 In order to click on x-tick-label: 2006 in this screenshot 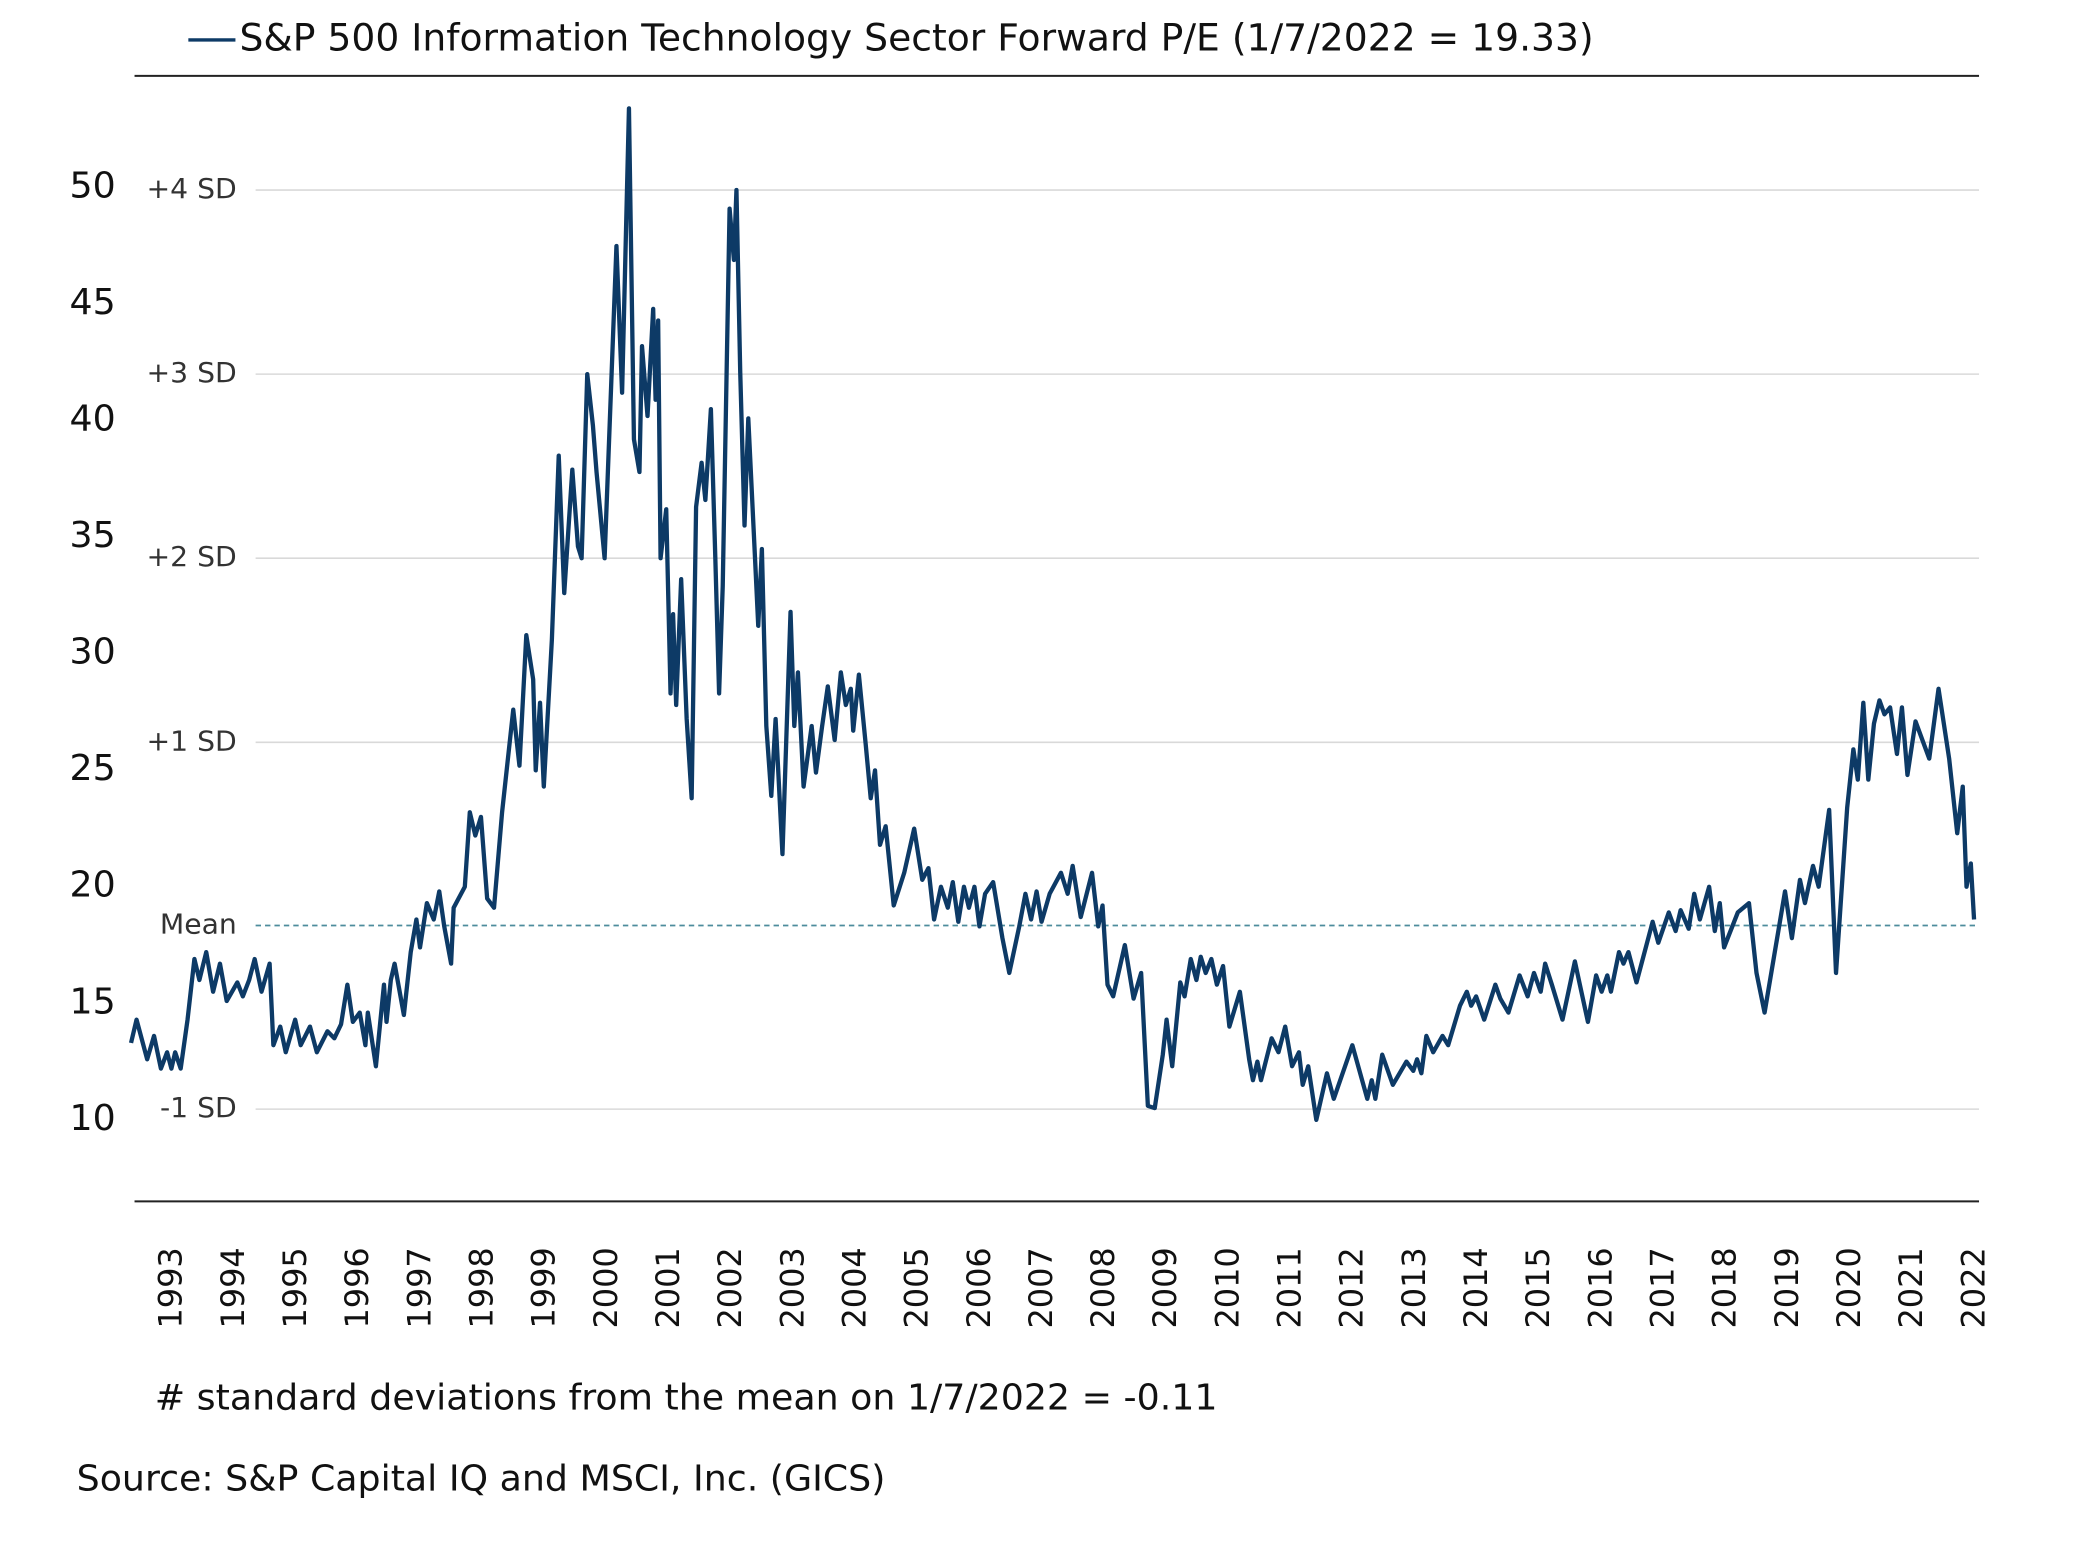, I will do `click(979, 1287)`.